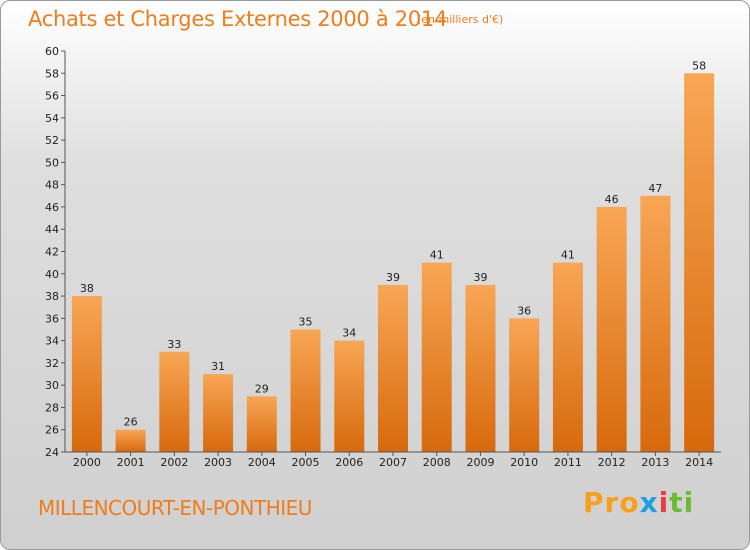 The height and width of the screenshot is (550, 750). What do you see at coordinates (262, 462) in the screenshot?
I see `x-tick-label: 2004` at bounding box center [262, 462].